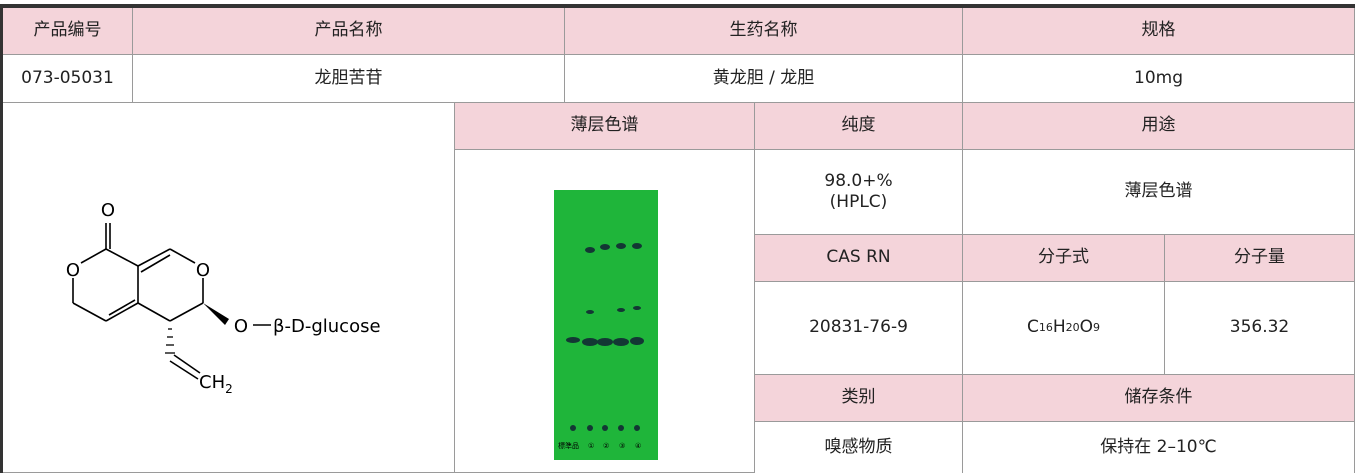 This screenshot has width=1355, height=473. I want to click on purity-method: (HPLC), so click(858, 202).